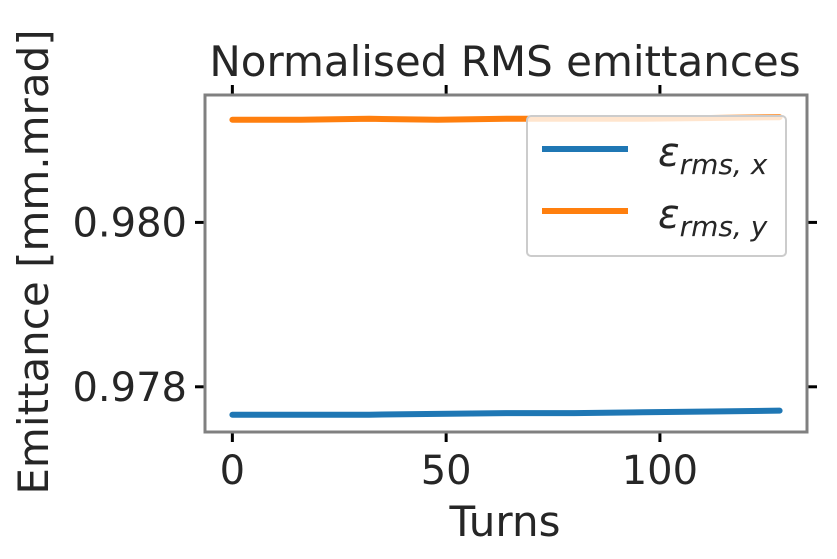  What do you see at coordinates (669, 153) in the screenshot?
I see `legend-label-x-main: ε` at bounding box center [669, 153].